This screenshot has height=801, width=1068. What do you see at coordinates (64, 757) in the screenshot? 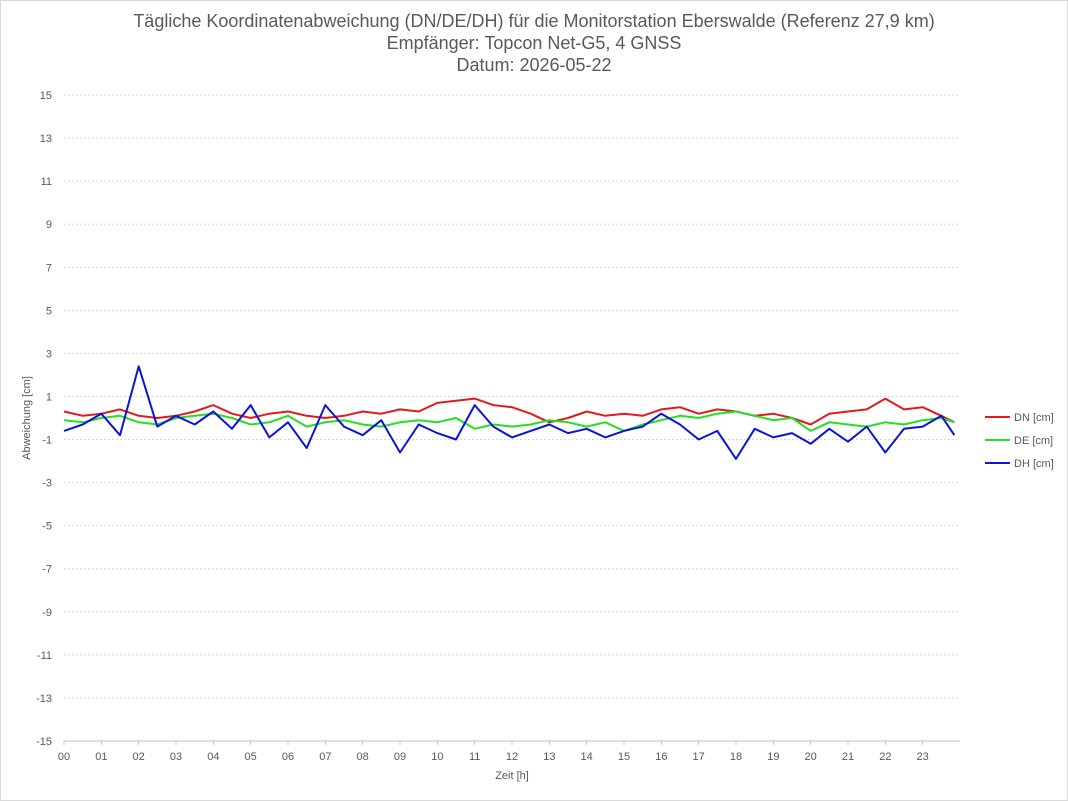
I see `x-tick-label: 00` at bounding box center [64, 757].